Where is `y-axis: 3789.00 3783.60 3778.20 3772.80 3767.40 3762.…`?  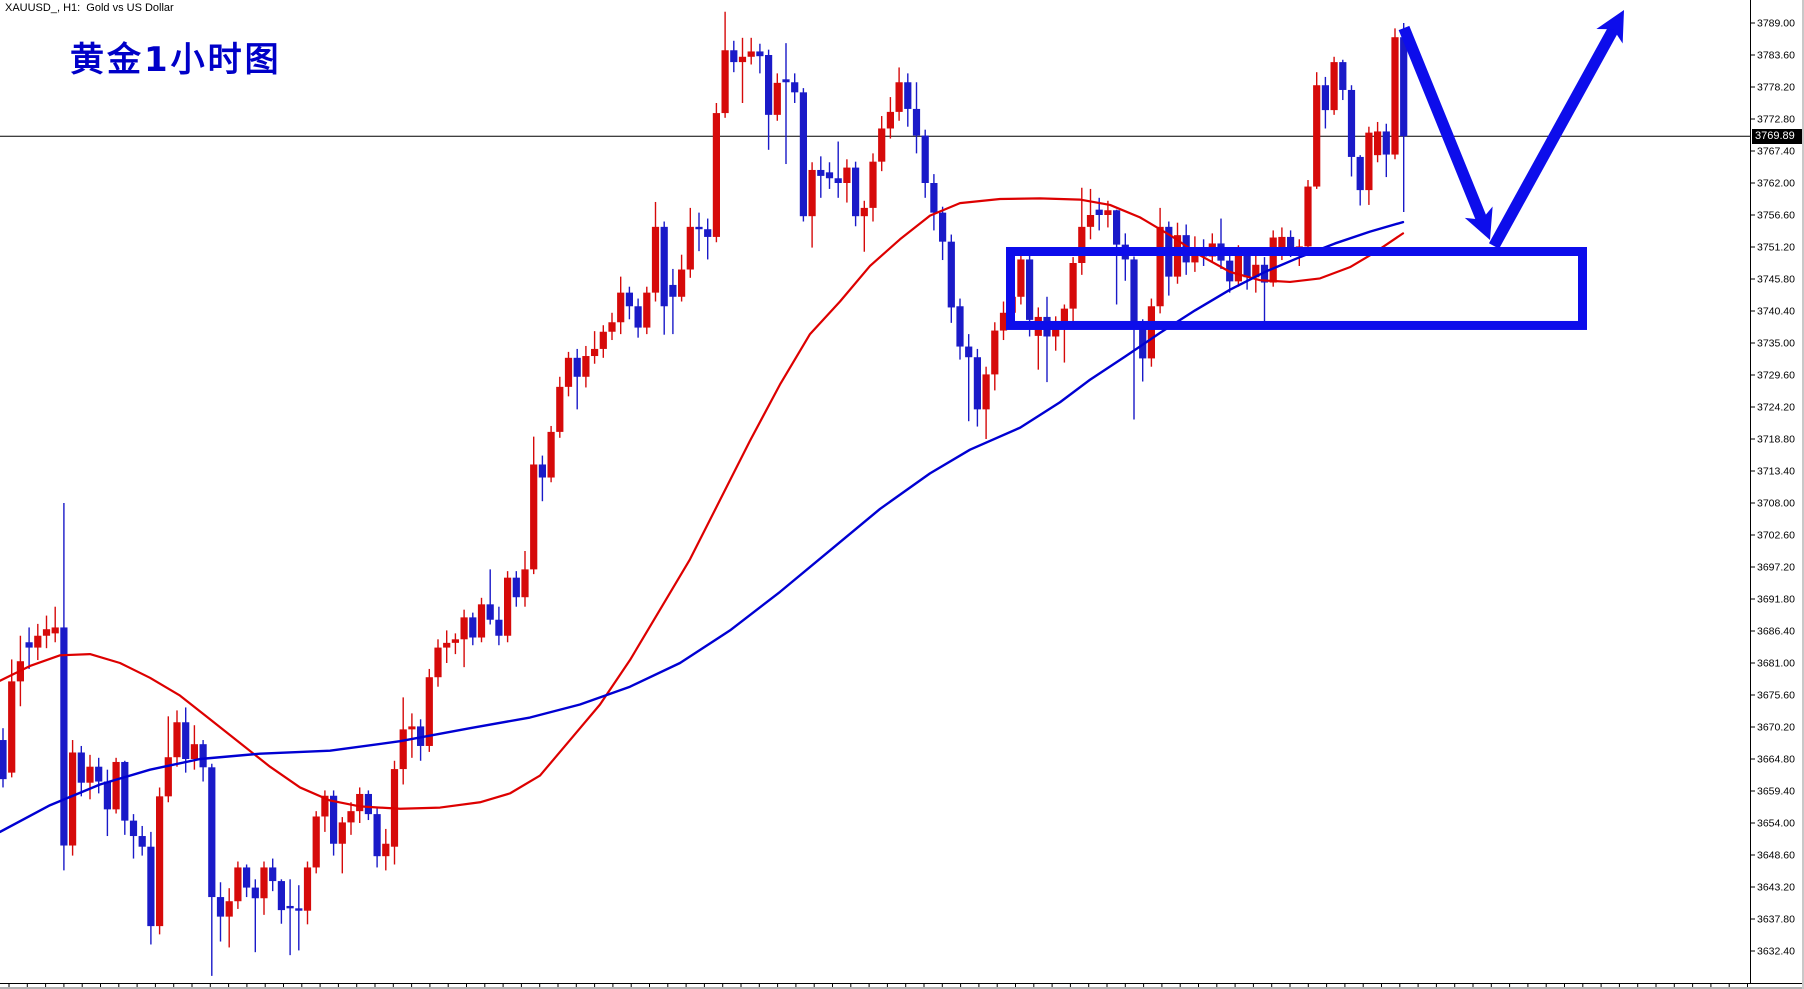
y-axis: 3789.00 3783.60 3778.20 3772.80 3767.40 3762.… is located at coordinates (1772, 491).